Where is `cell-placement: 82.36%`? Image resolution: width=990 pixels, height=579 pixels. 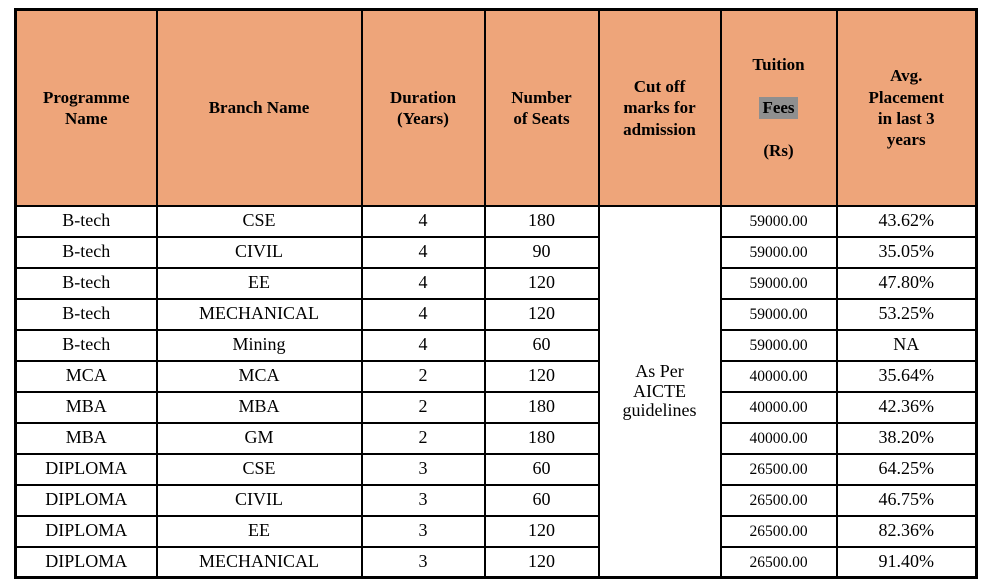
cell-placement: 82.36% is located at coordinates (906, 531).